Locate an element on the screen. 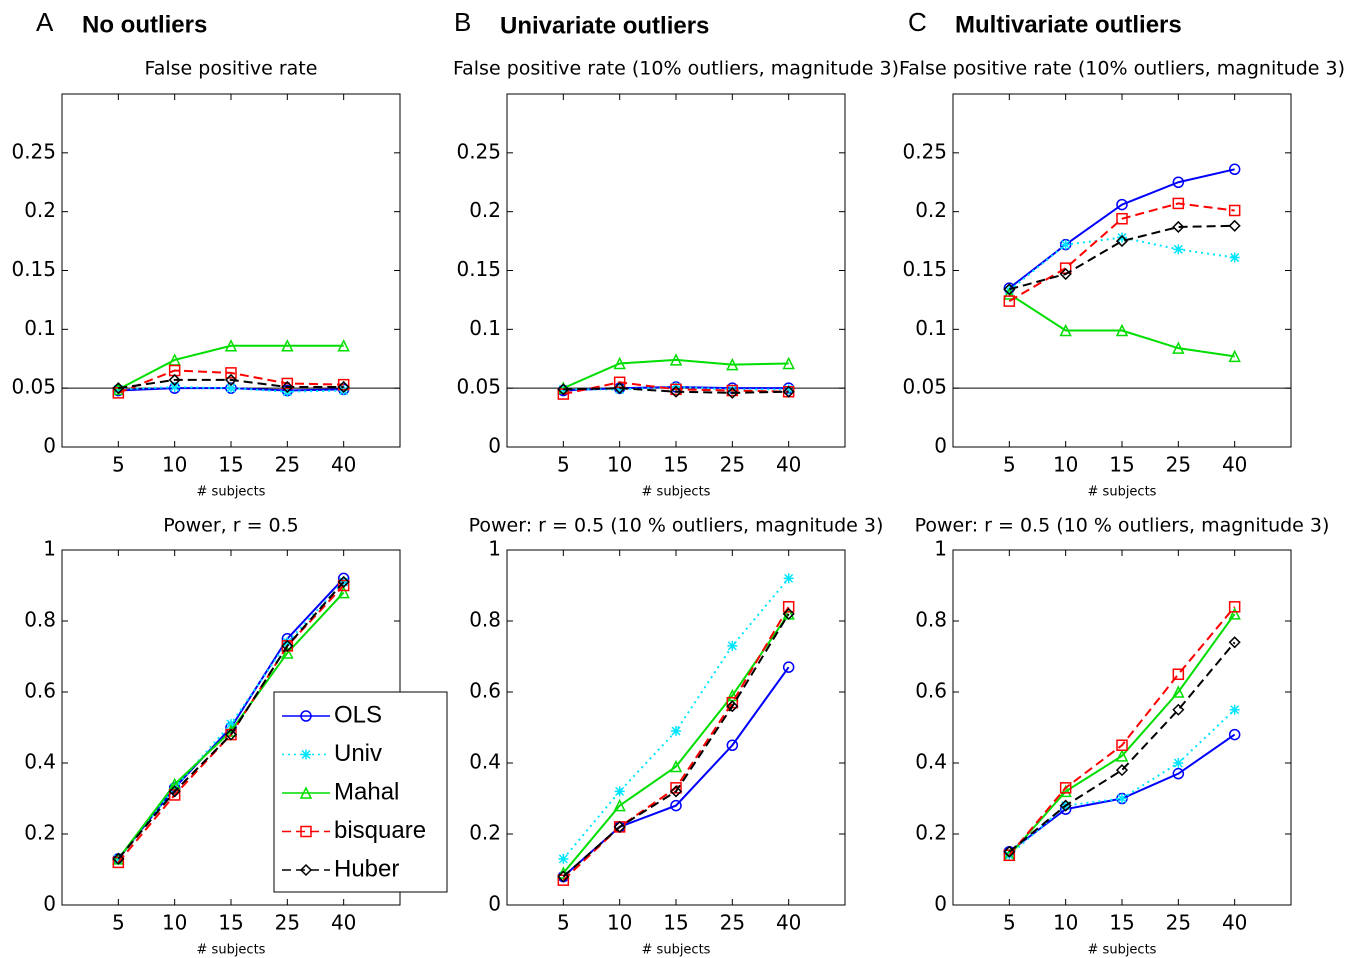 Image resolution: width=1351 pixels, height=958 pixels. y-tick-label: 1 is located at coordinates (494, 549).